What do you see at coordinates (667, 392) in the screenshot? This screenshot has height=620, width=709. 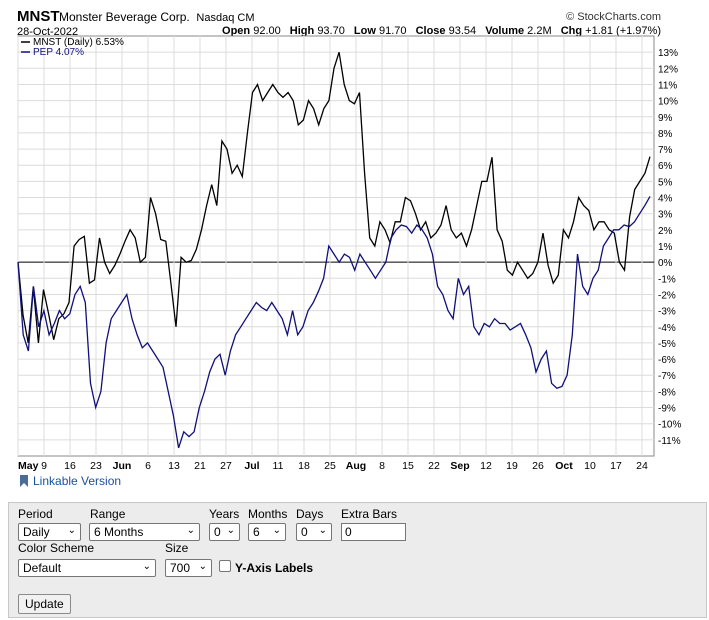 I see `y-tick-label: -8%` at bounding box center [667, 392].